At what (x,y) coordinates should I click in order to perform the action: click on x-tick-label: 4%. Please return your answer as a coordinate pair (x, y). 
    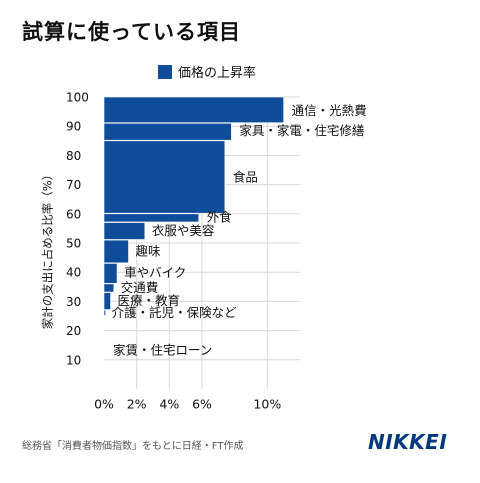
    Looking at the image, I should click on (169, 404).